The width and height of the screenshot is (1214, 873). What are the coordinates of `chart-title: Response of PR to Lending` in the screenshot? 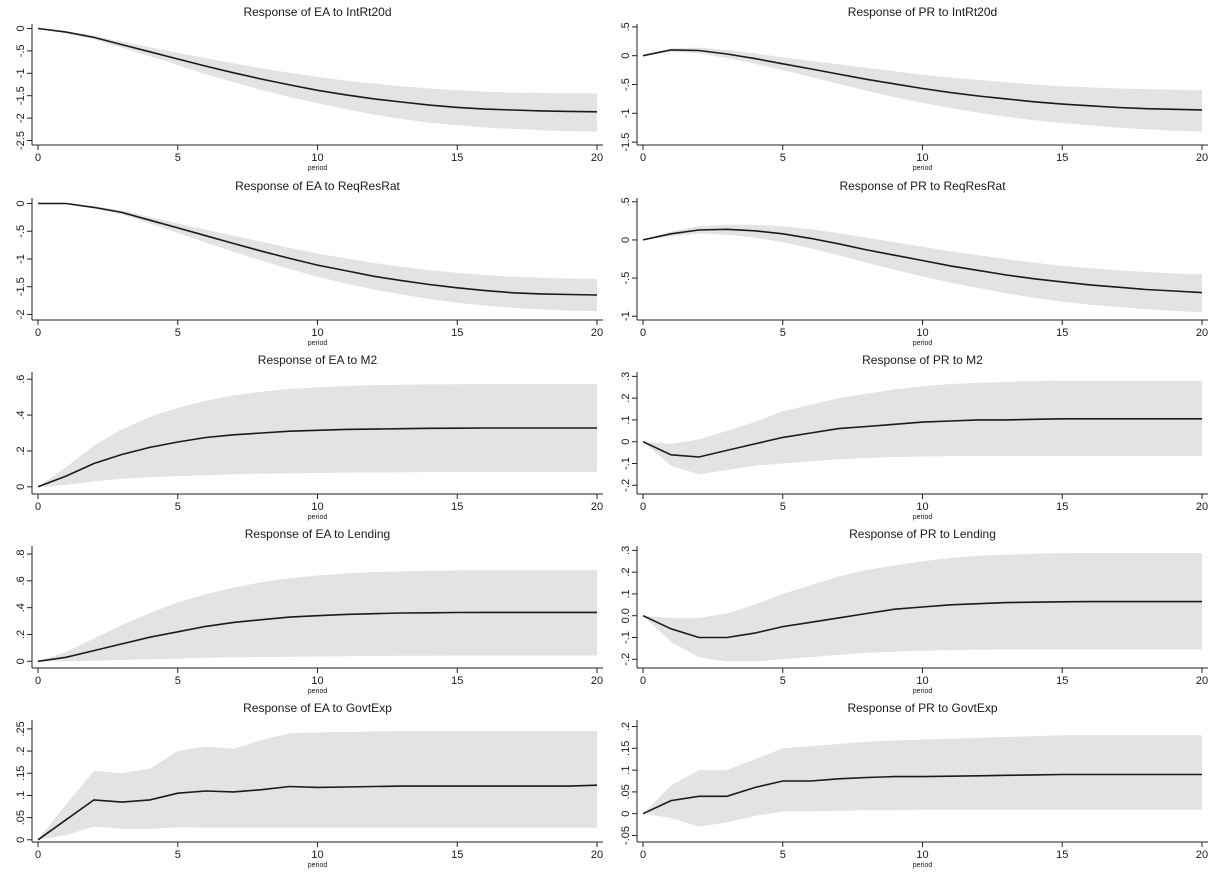 It's located at (922, 534).